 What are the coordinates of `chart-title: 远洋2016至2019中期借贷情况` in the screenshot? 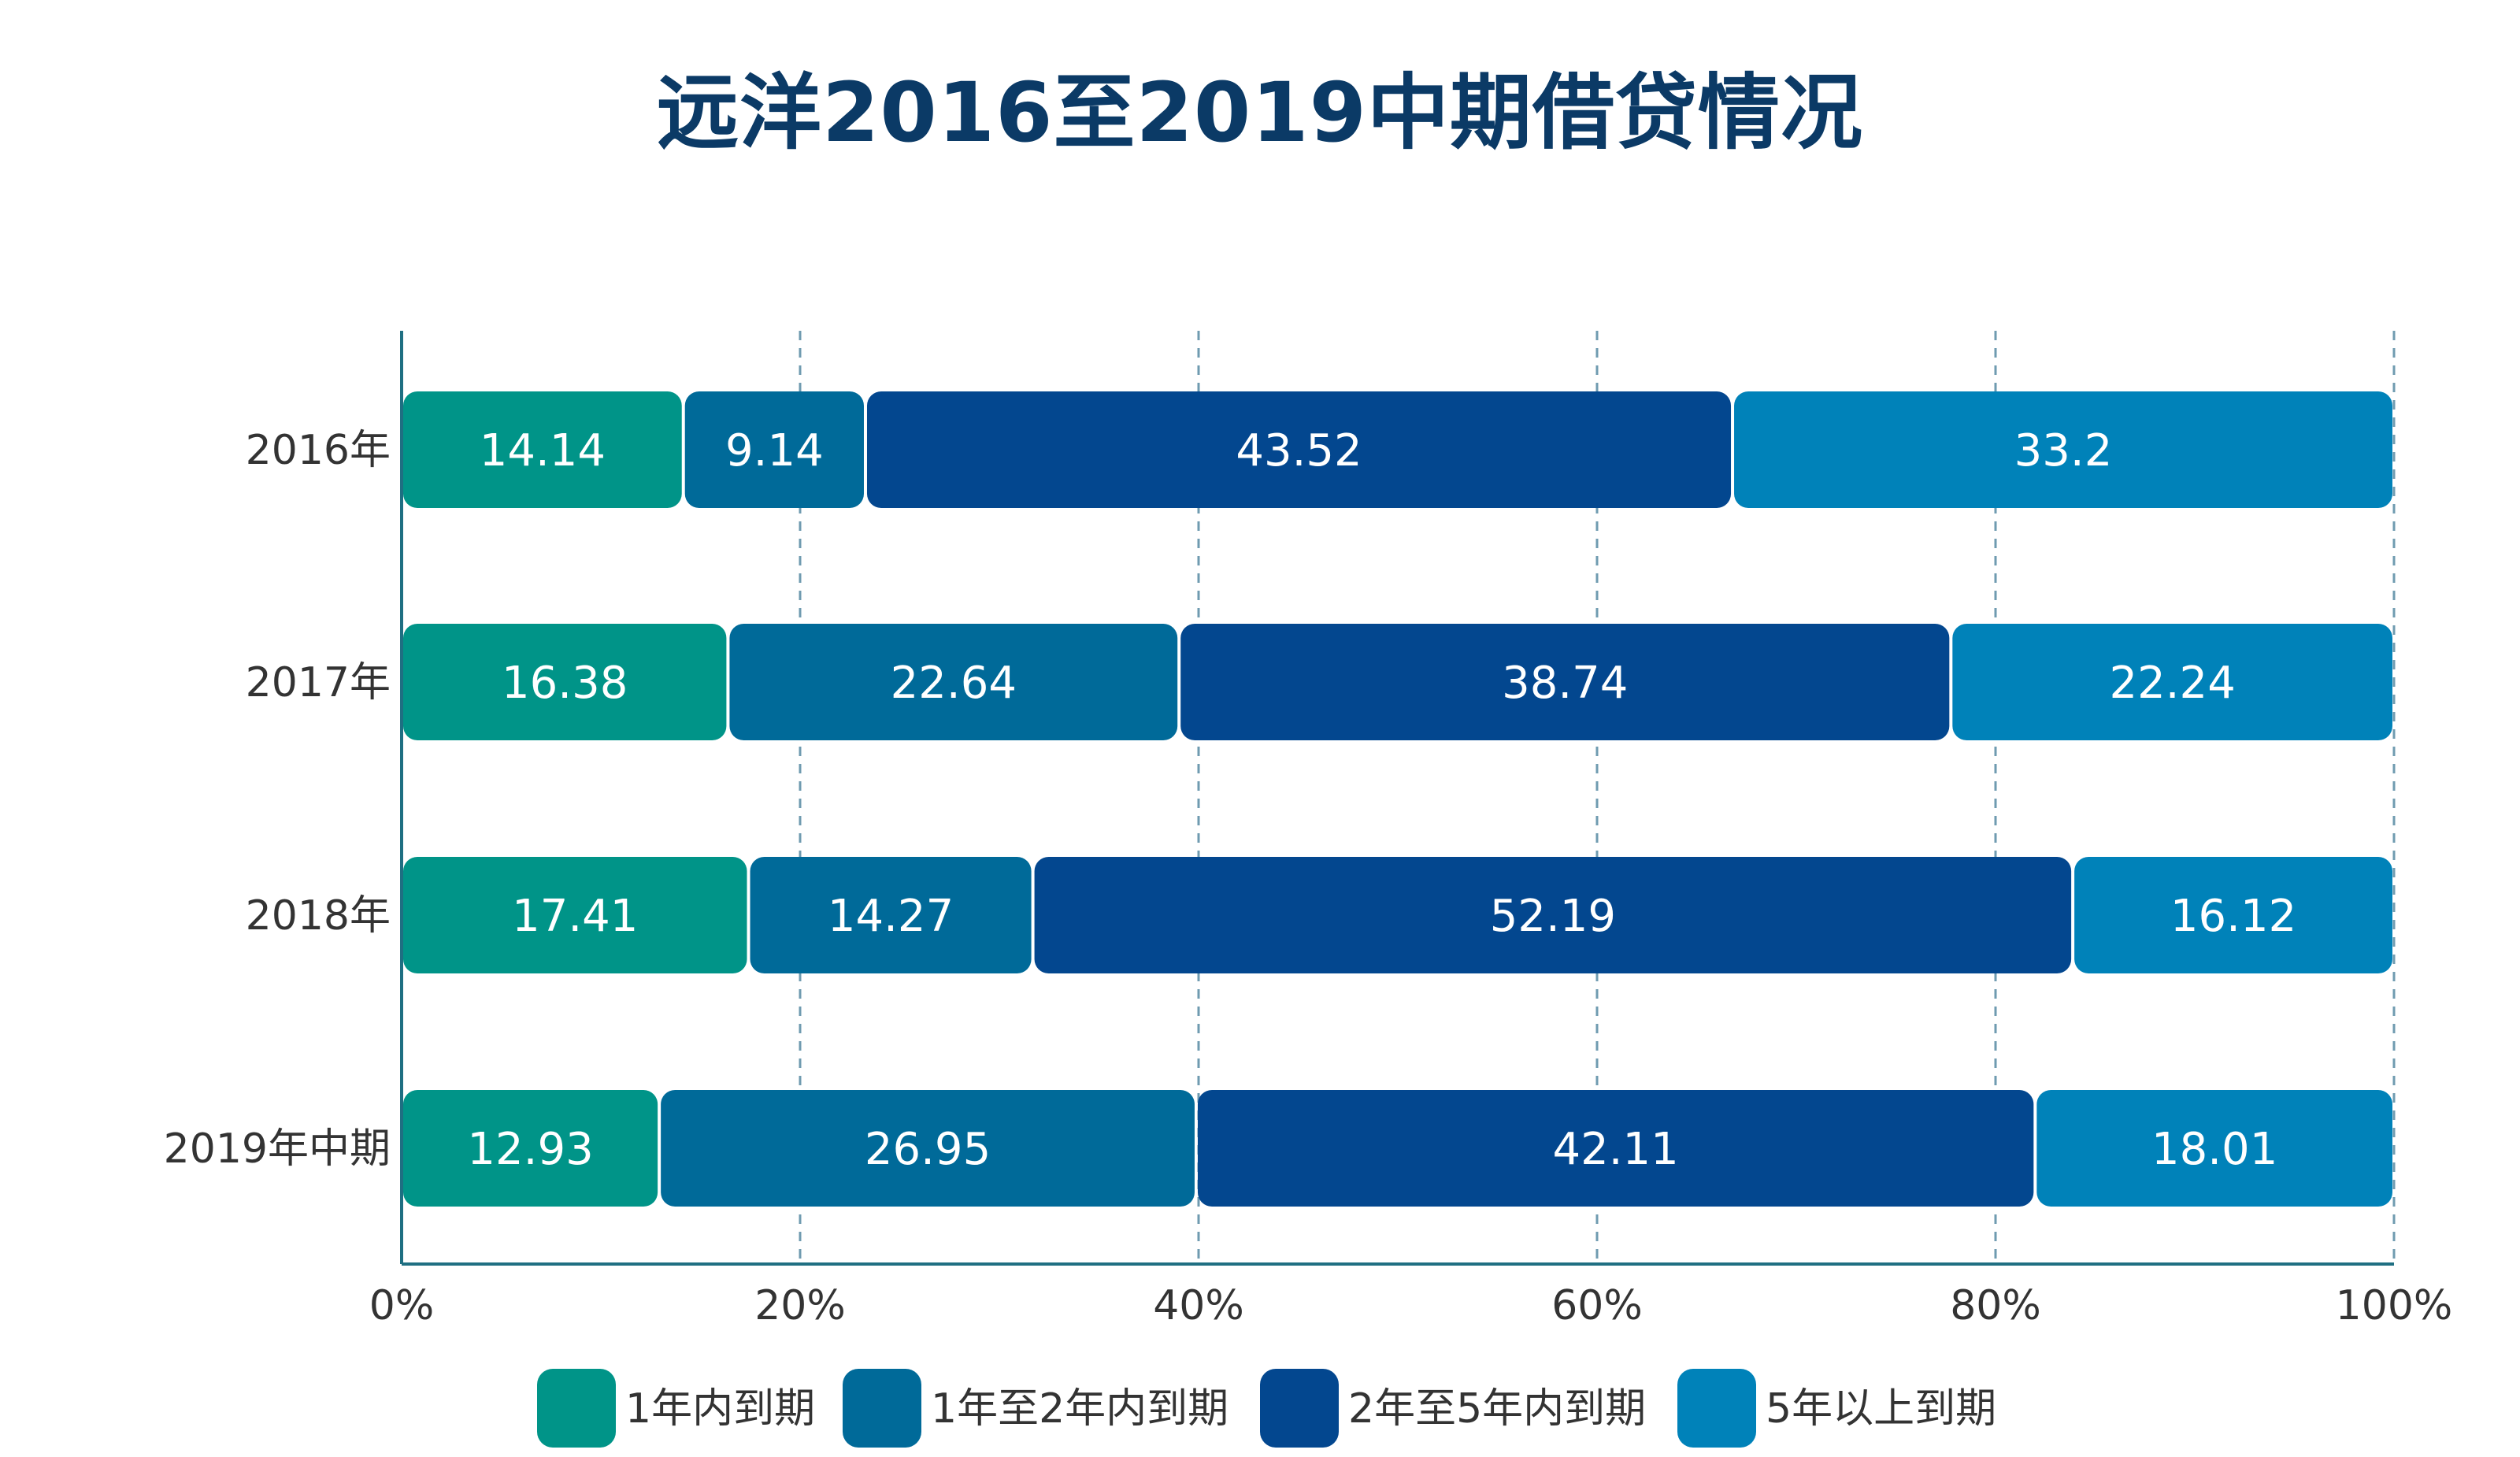 It's located at (1260, 113).